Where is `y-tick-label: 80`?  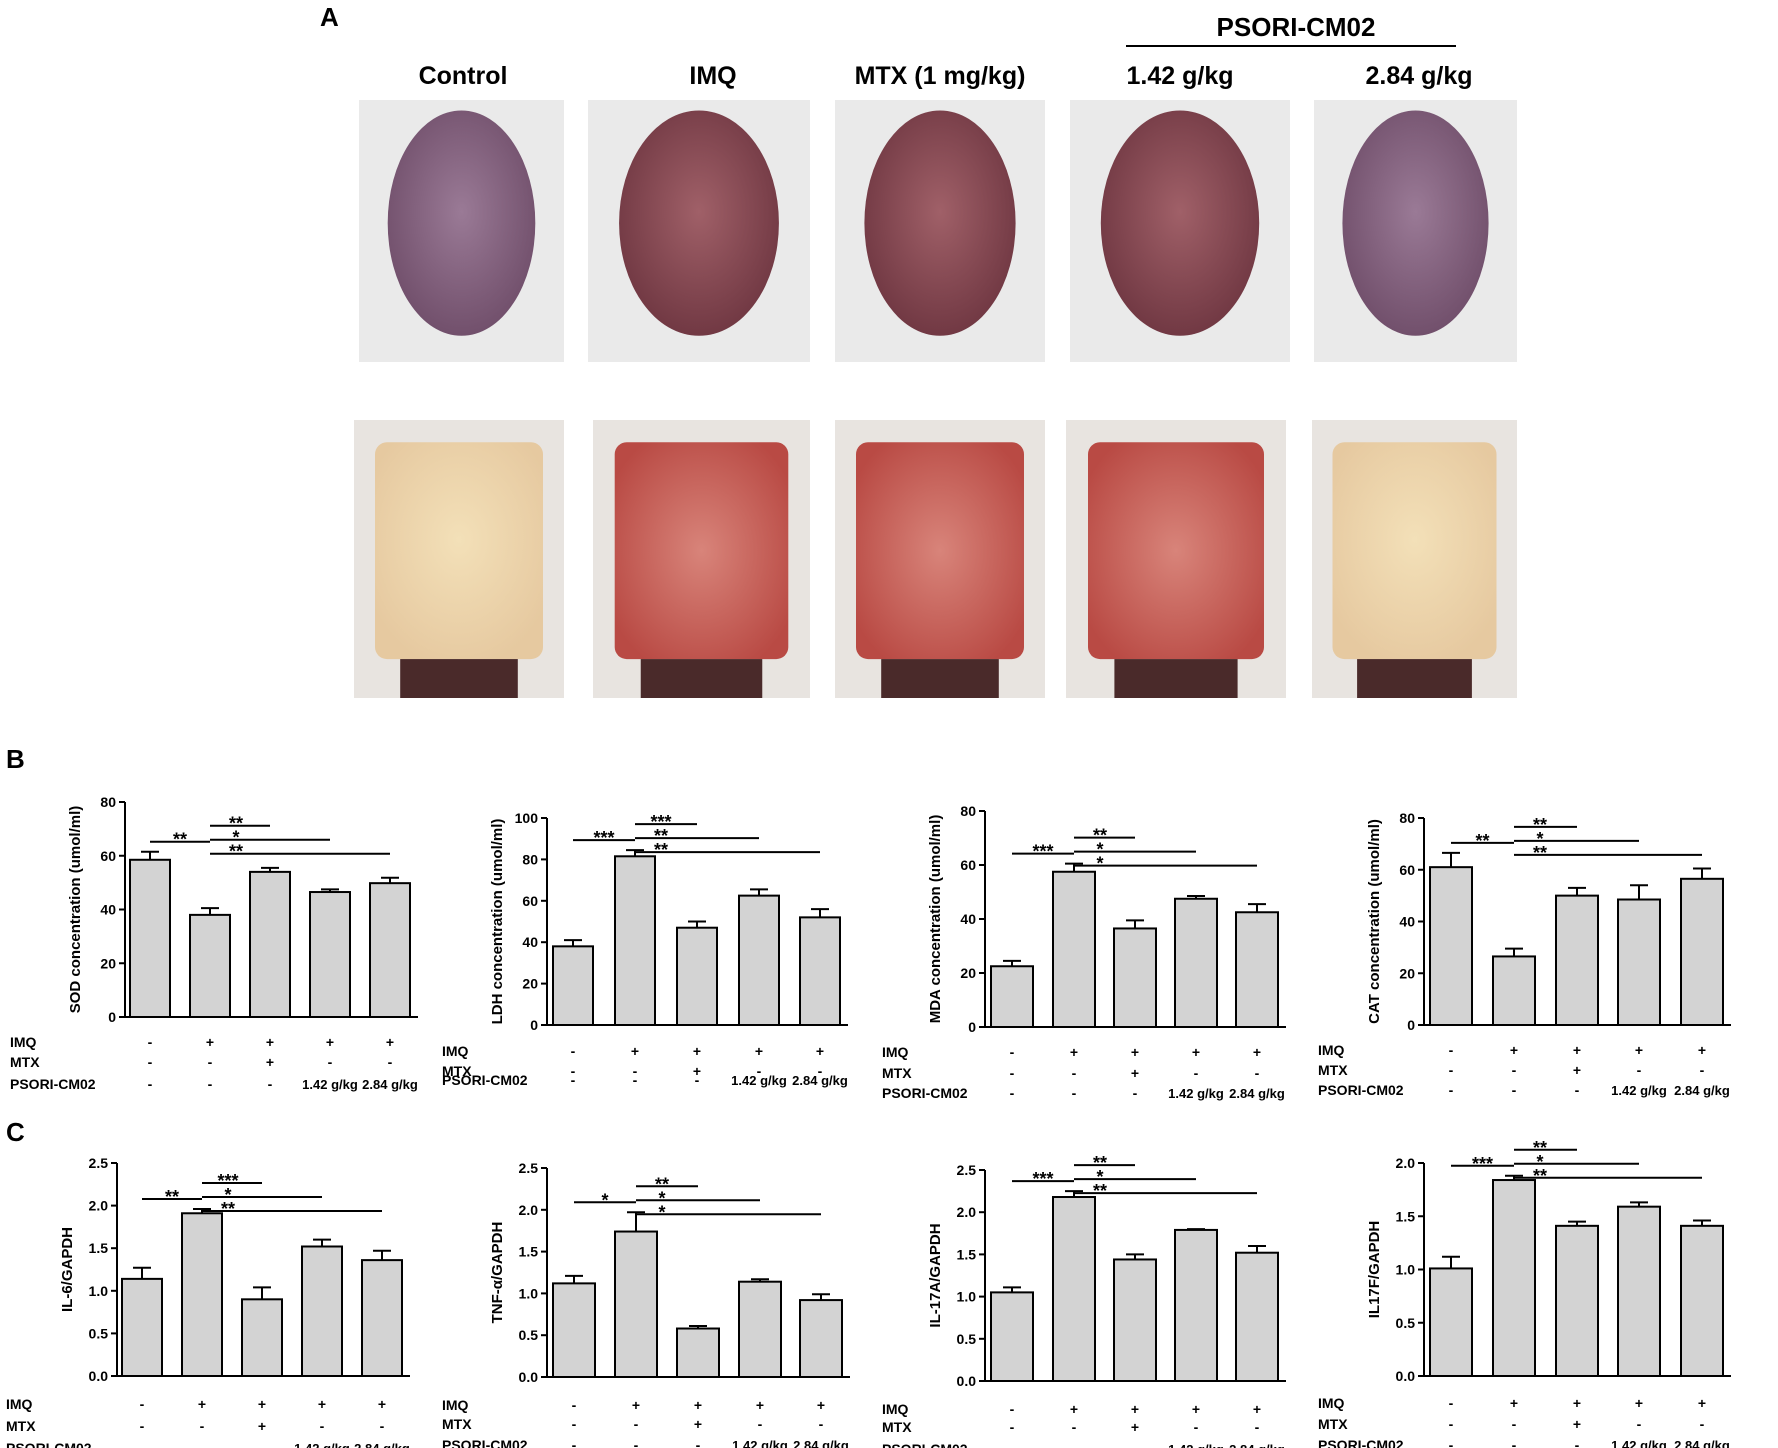
y-tick-label: 80 is located at coordinates (1407, 818).